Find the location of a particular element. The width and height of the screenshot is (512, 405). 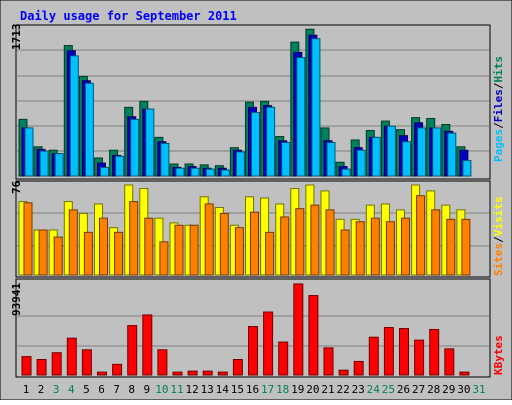

legend-files: Files is located at coordinates (498, 105).